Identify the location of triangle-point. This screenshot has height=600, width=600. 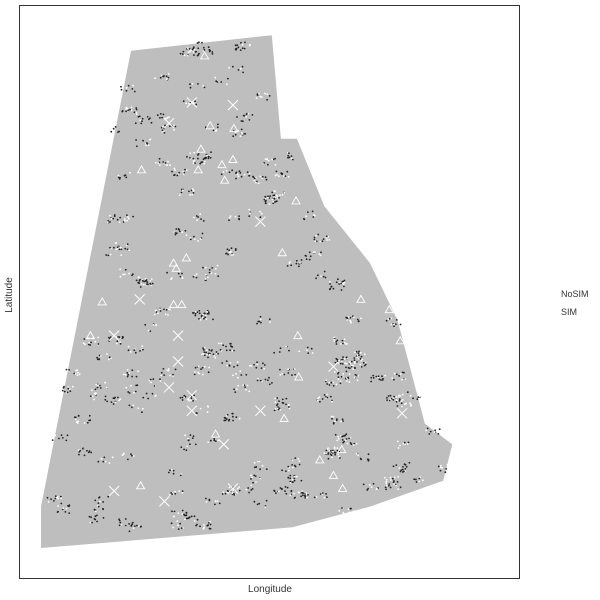
(222, 164).